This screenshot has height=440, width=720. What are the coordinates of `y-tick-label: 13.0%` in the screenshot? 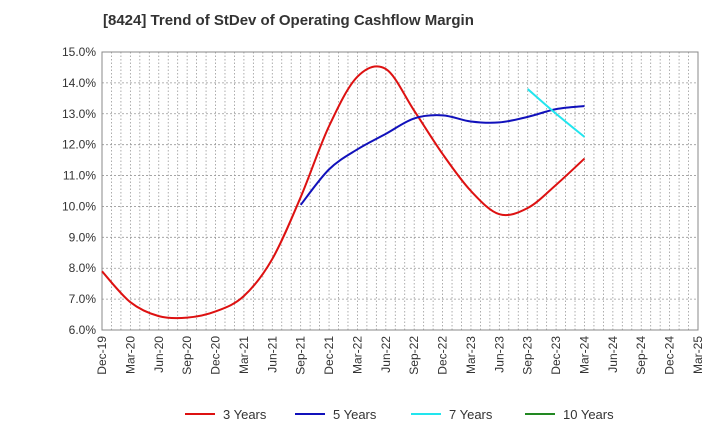 It's located at (79, 114).